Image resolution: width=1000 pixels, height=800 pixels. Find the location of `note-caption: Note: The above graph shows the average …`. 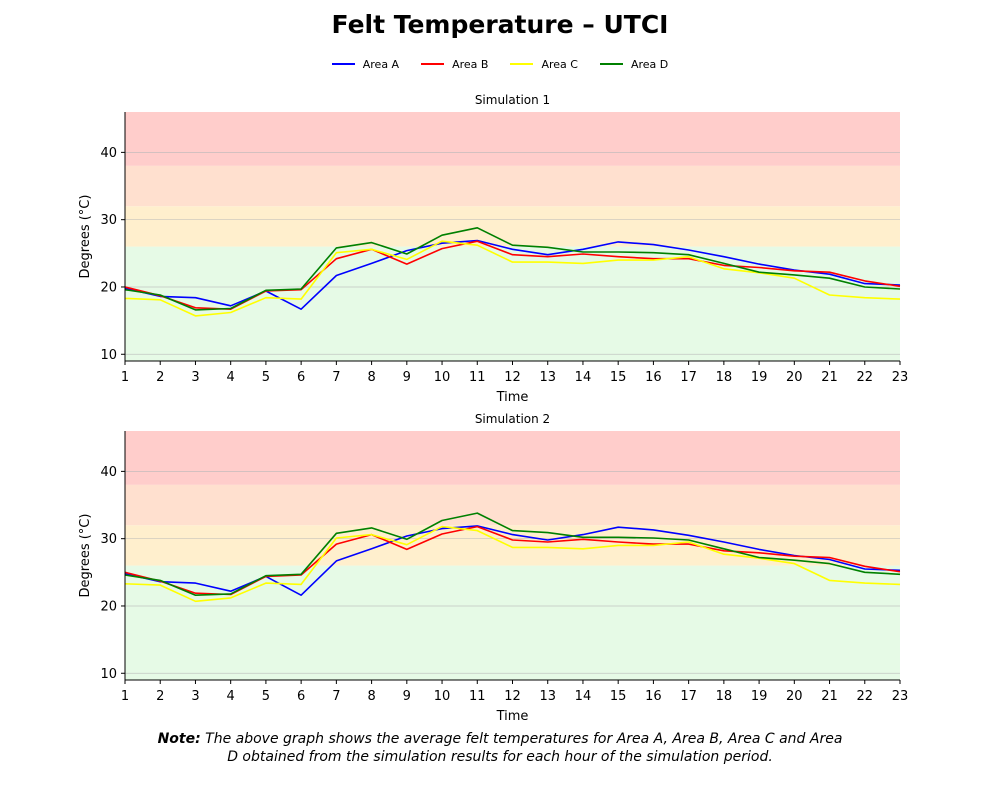

note-caption: Note: The above graph shows the average … is located at coordinates (500, 748).